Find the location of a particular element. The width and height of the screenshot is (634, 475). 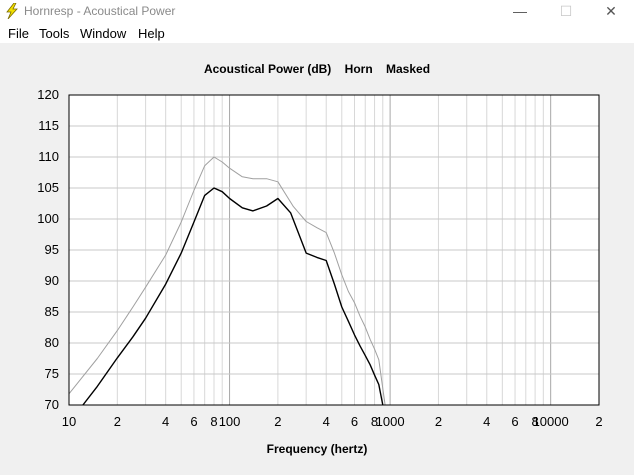

menu-file: File is located at coordinates (18, 33).